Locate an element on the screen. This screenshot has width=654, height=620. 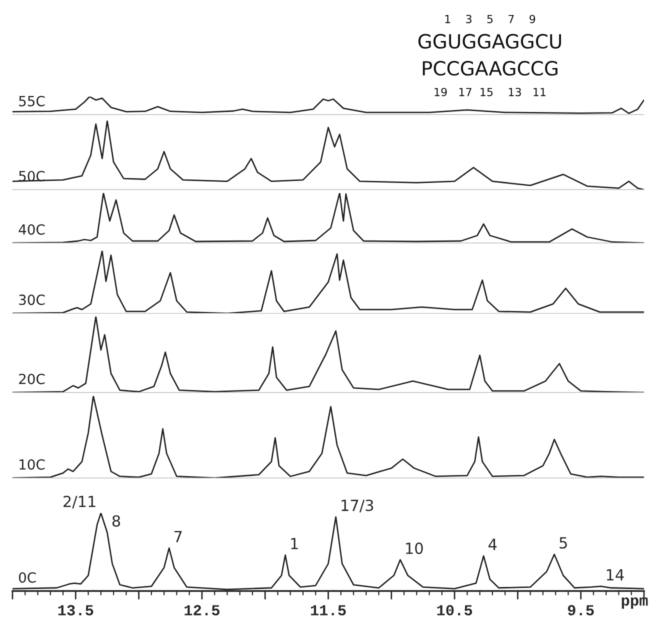
annotation: 5 is located at coordinates (563, 543).